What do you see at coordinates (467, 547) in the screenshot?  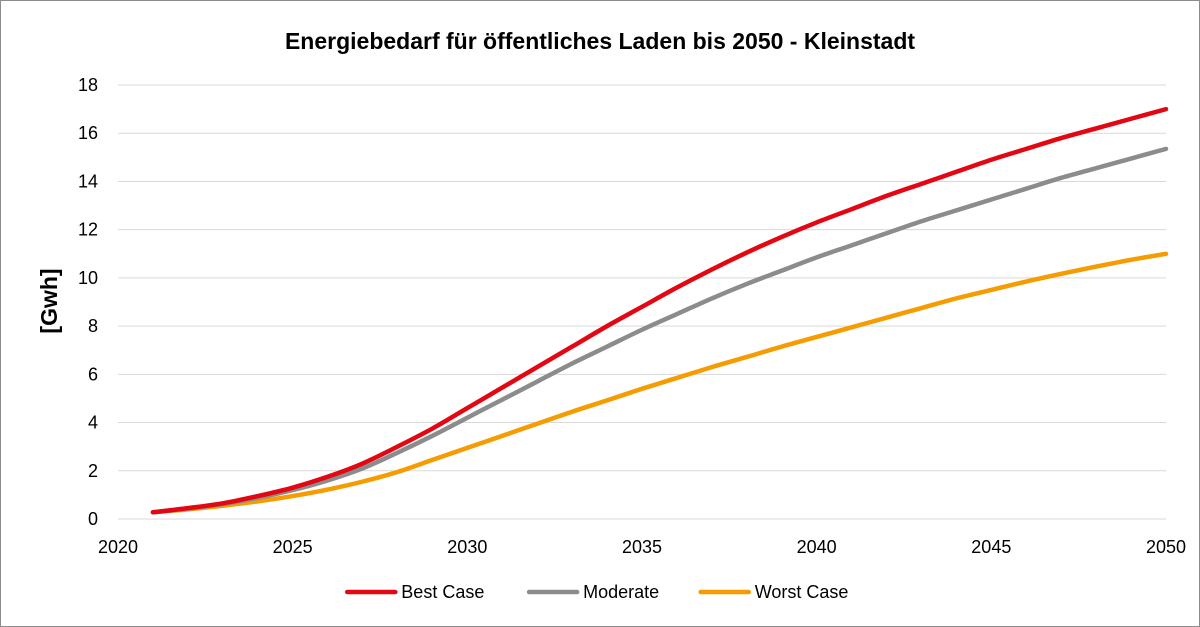 I see `x-tick-label: 2030` at bounding box center [467, 547].